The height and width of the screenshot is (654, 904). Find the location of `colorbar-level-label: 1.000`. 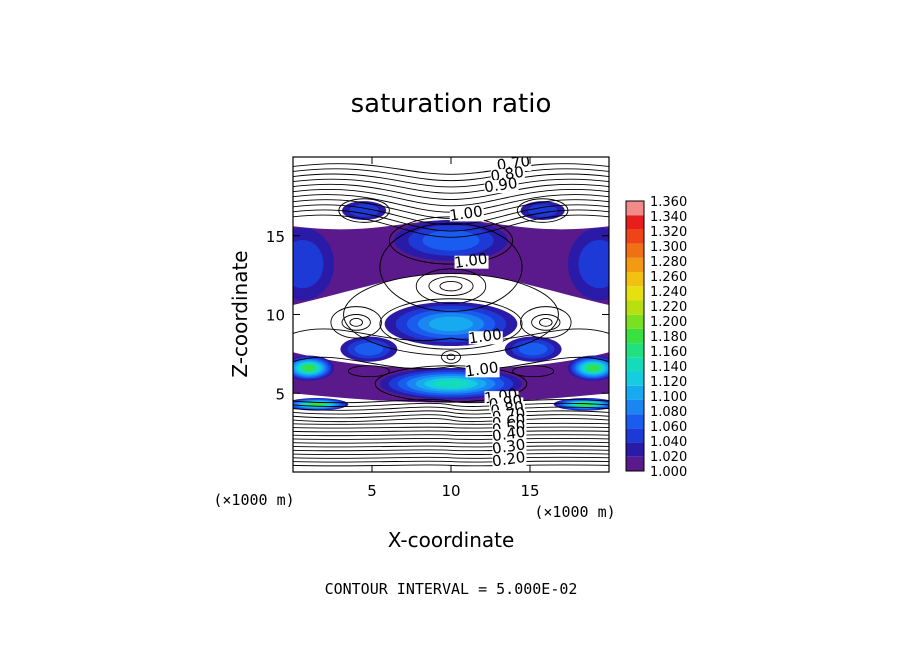

colorbar-level-label: 1.000 is located at coordinates (668, 472).